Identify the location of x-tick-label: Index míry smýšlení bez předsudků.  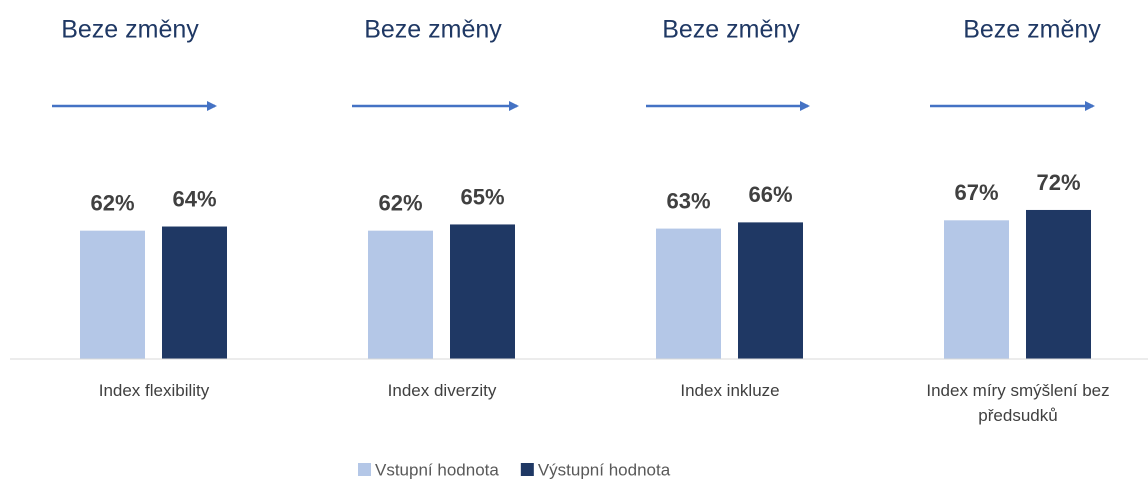
(1018, 403).